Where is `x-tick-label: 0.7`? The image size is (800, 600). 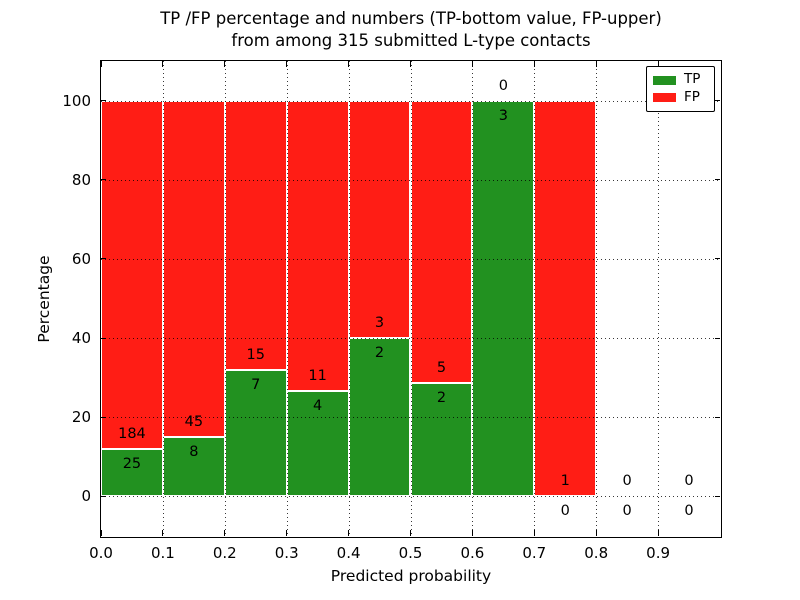 x-tick-label: 0.7 is located at coordinates (534, 553).